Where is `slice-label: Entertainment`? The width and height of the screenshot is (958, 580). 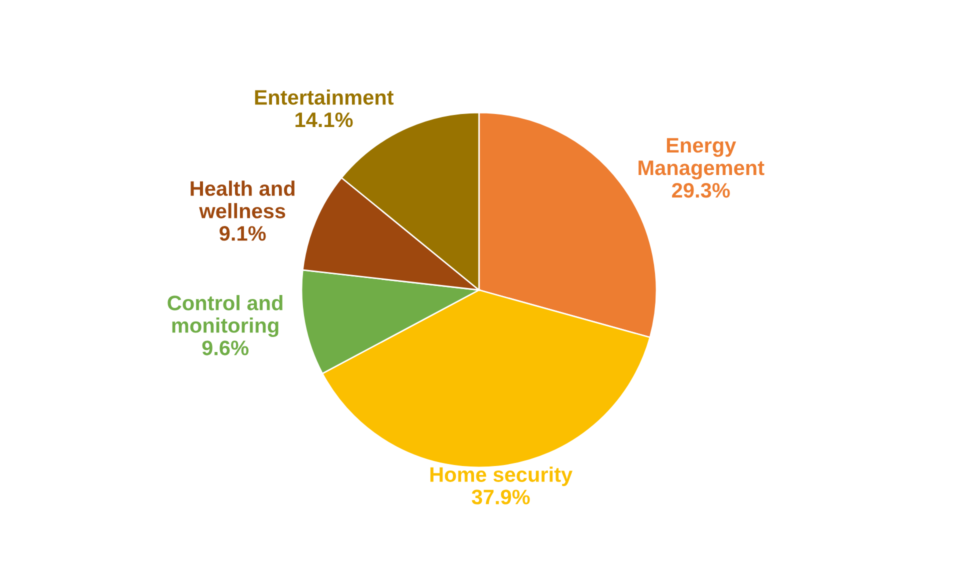 slice-label: Entertainment is located at coordinates (324, 97).